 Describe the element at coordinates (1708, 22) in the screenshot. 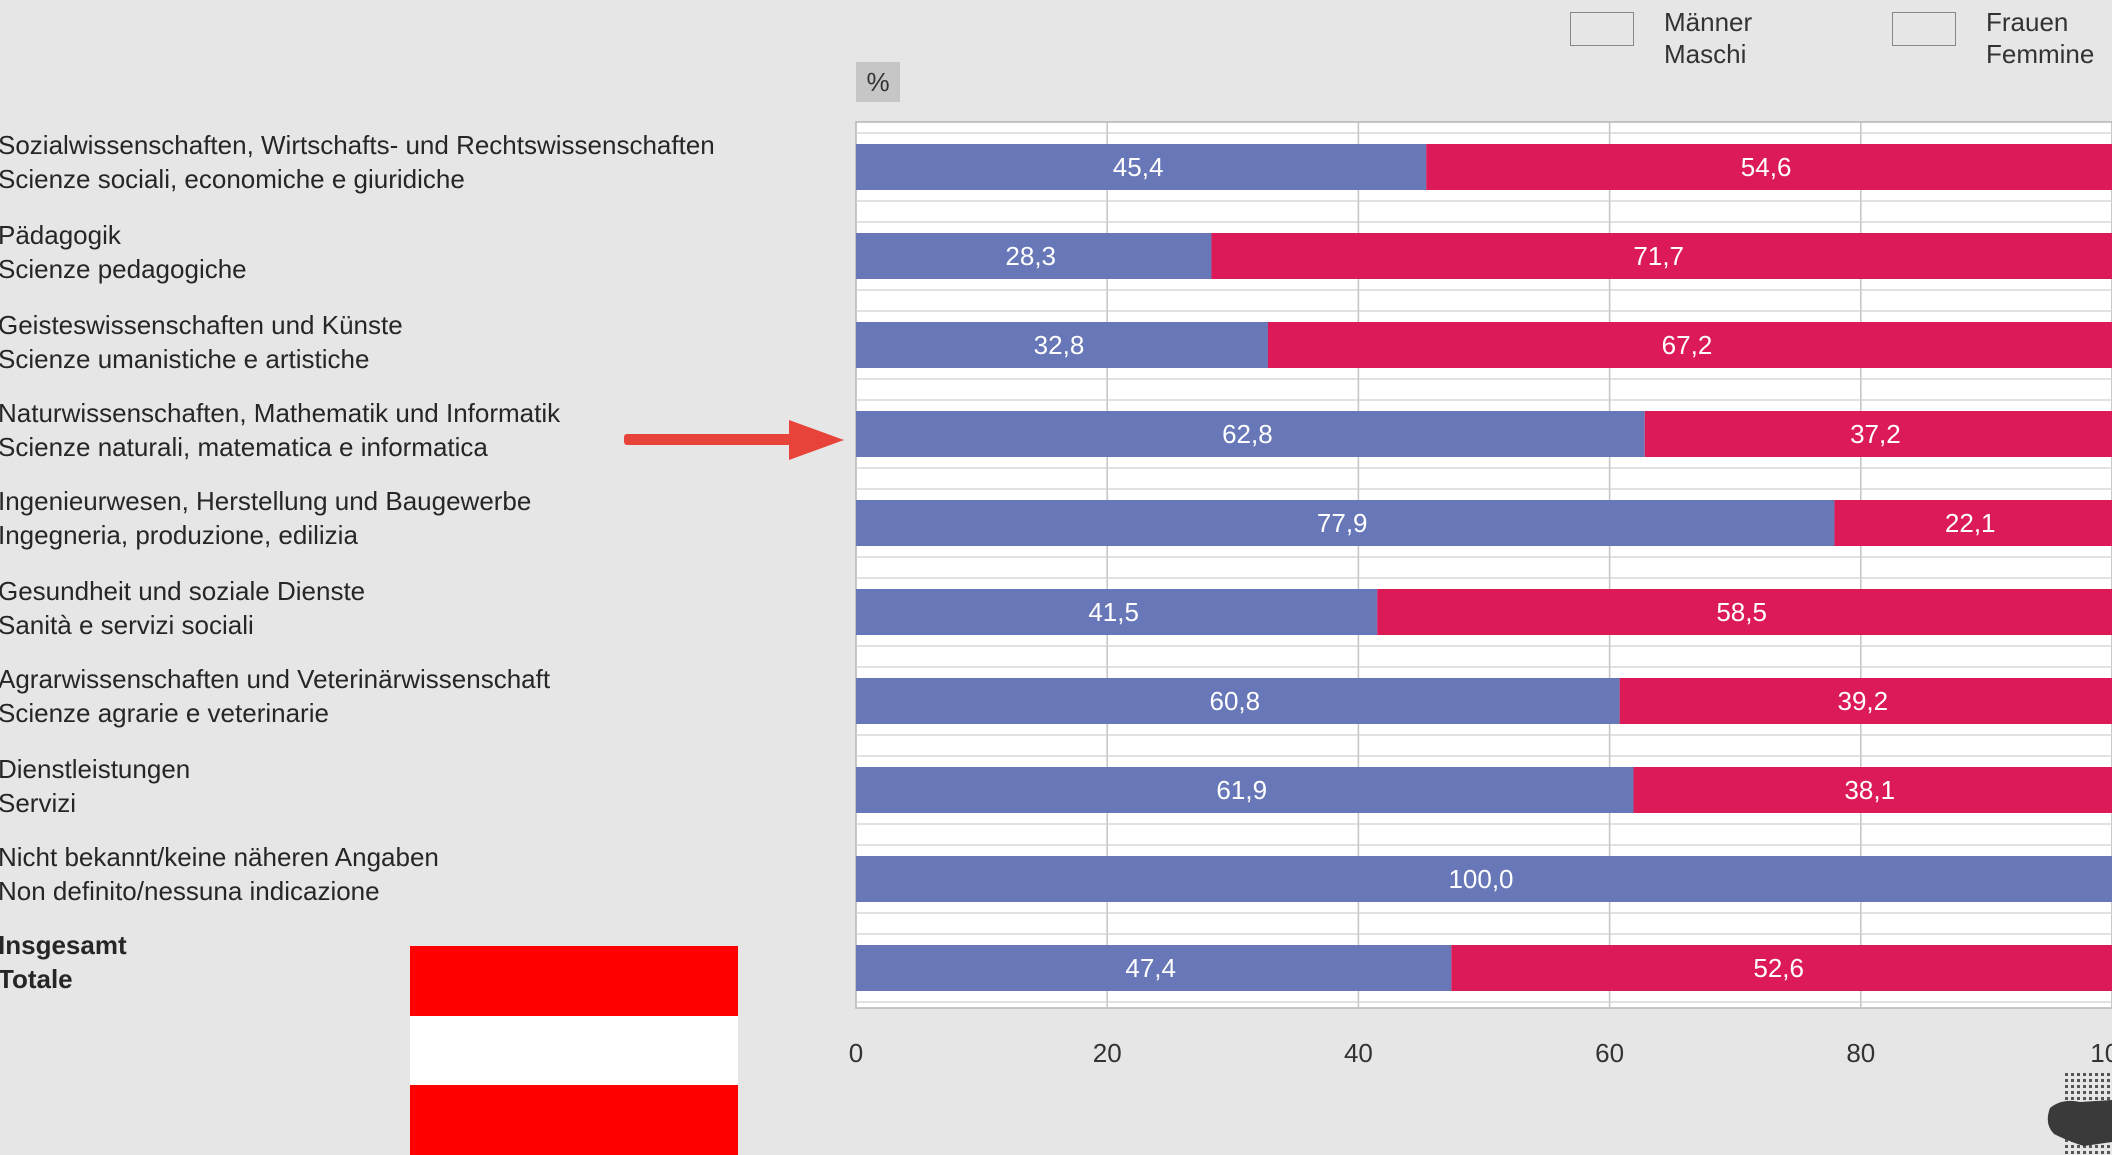

I see `legend-label-men-de: Männer` at that location.